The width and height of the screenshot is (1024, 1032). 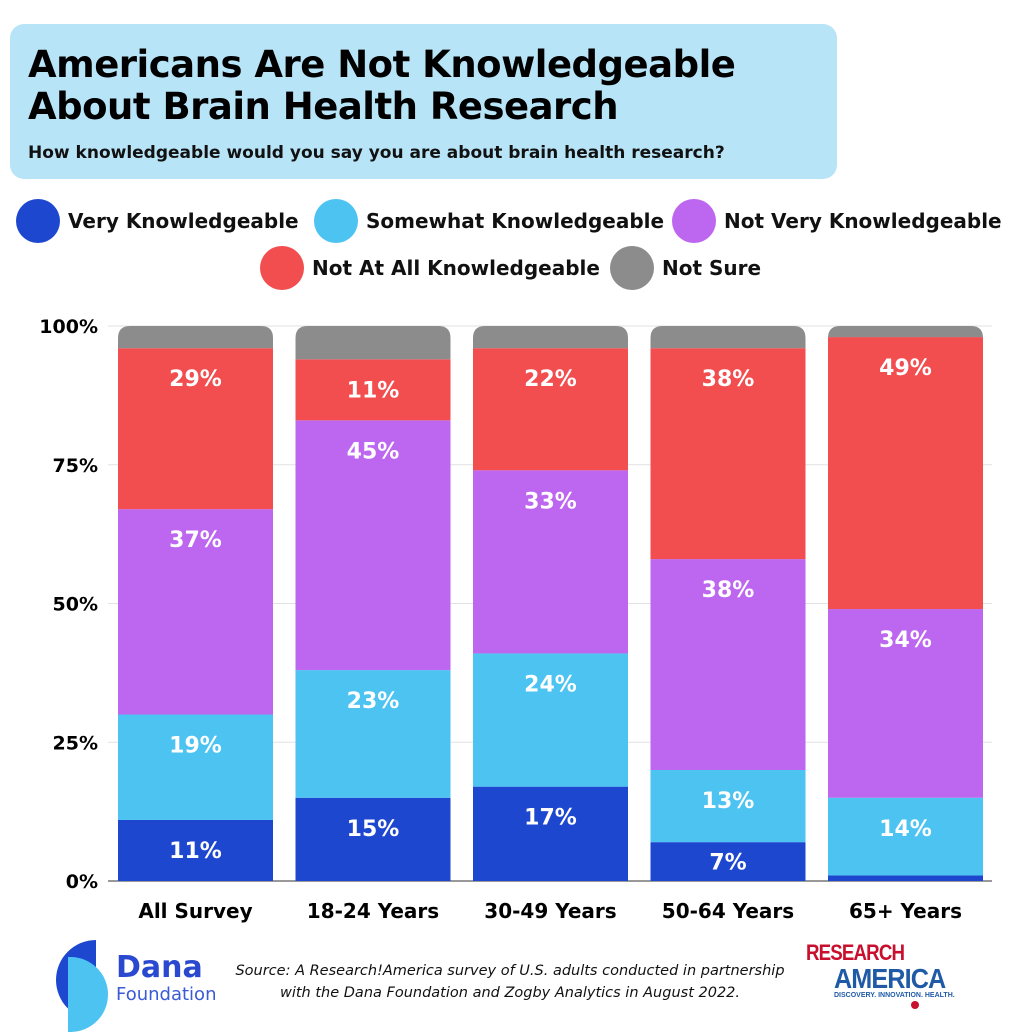 What do you see at coordinates (373, 451) in the screenshot?
I see `data-label: 45%` at bounding box center [373, 451].